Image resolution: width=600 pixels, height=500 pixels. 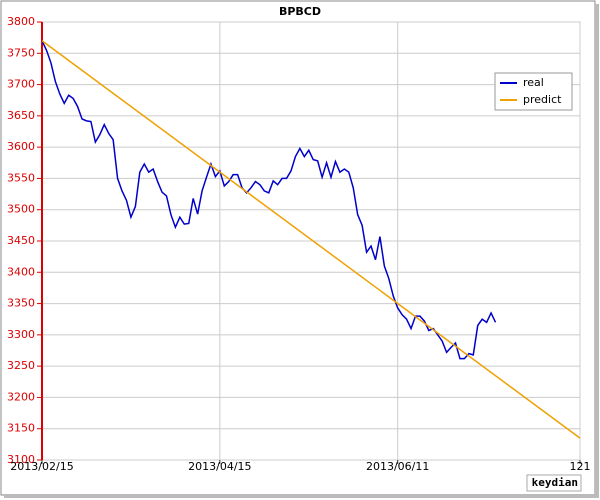 I want to click on y-tick-label: 3500, so click(x=21, y=209).